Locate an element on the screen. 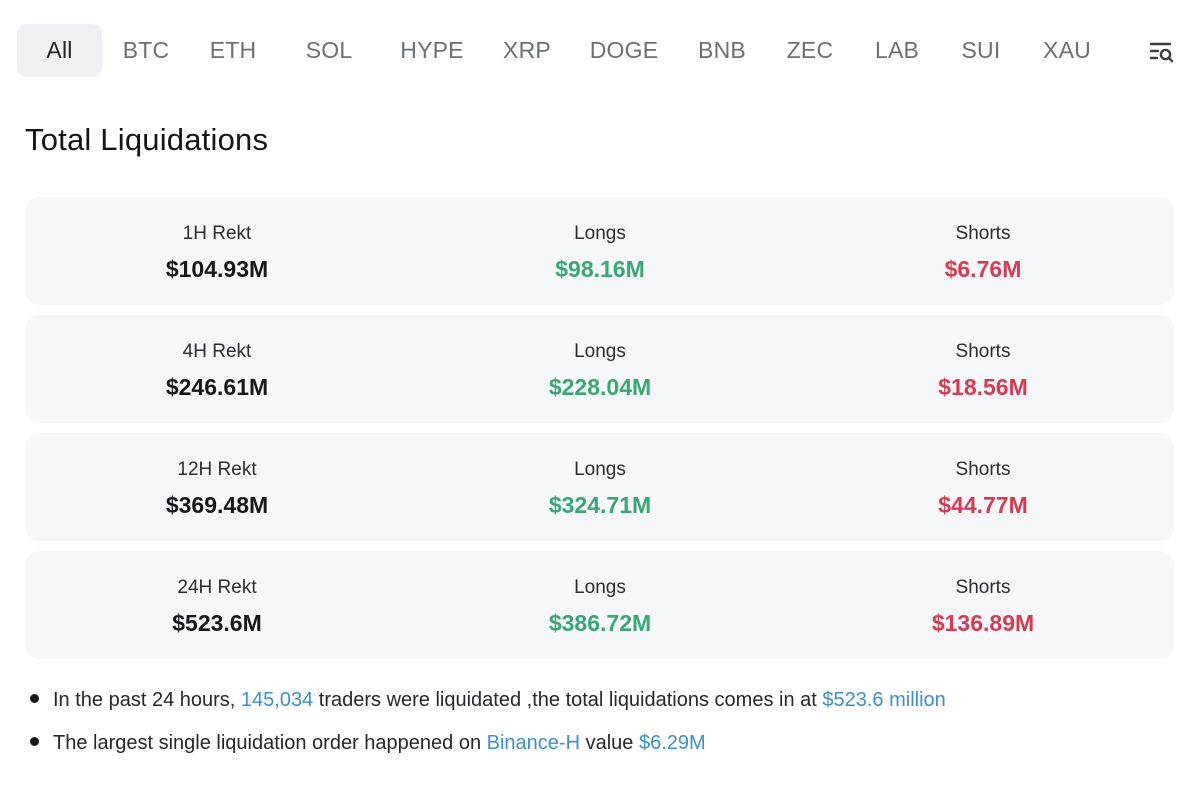 This screenshot has height=789, width=1200. rekt-label: 1H Rekt is located at coordinates (217, 233).